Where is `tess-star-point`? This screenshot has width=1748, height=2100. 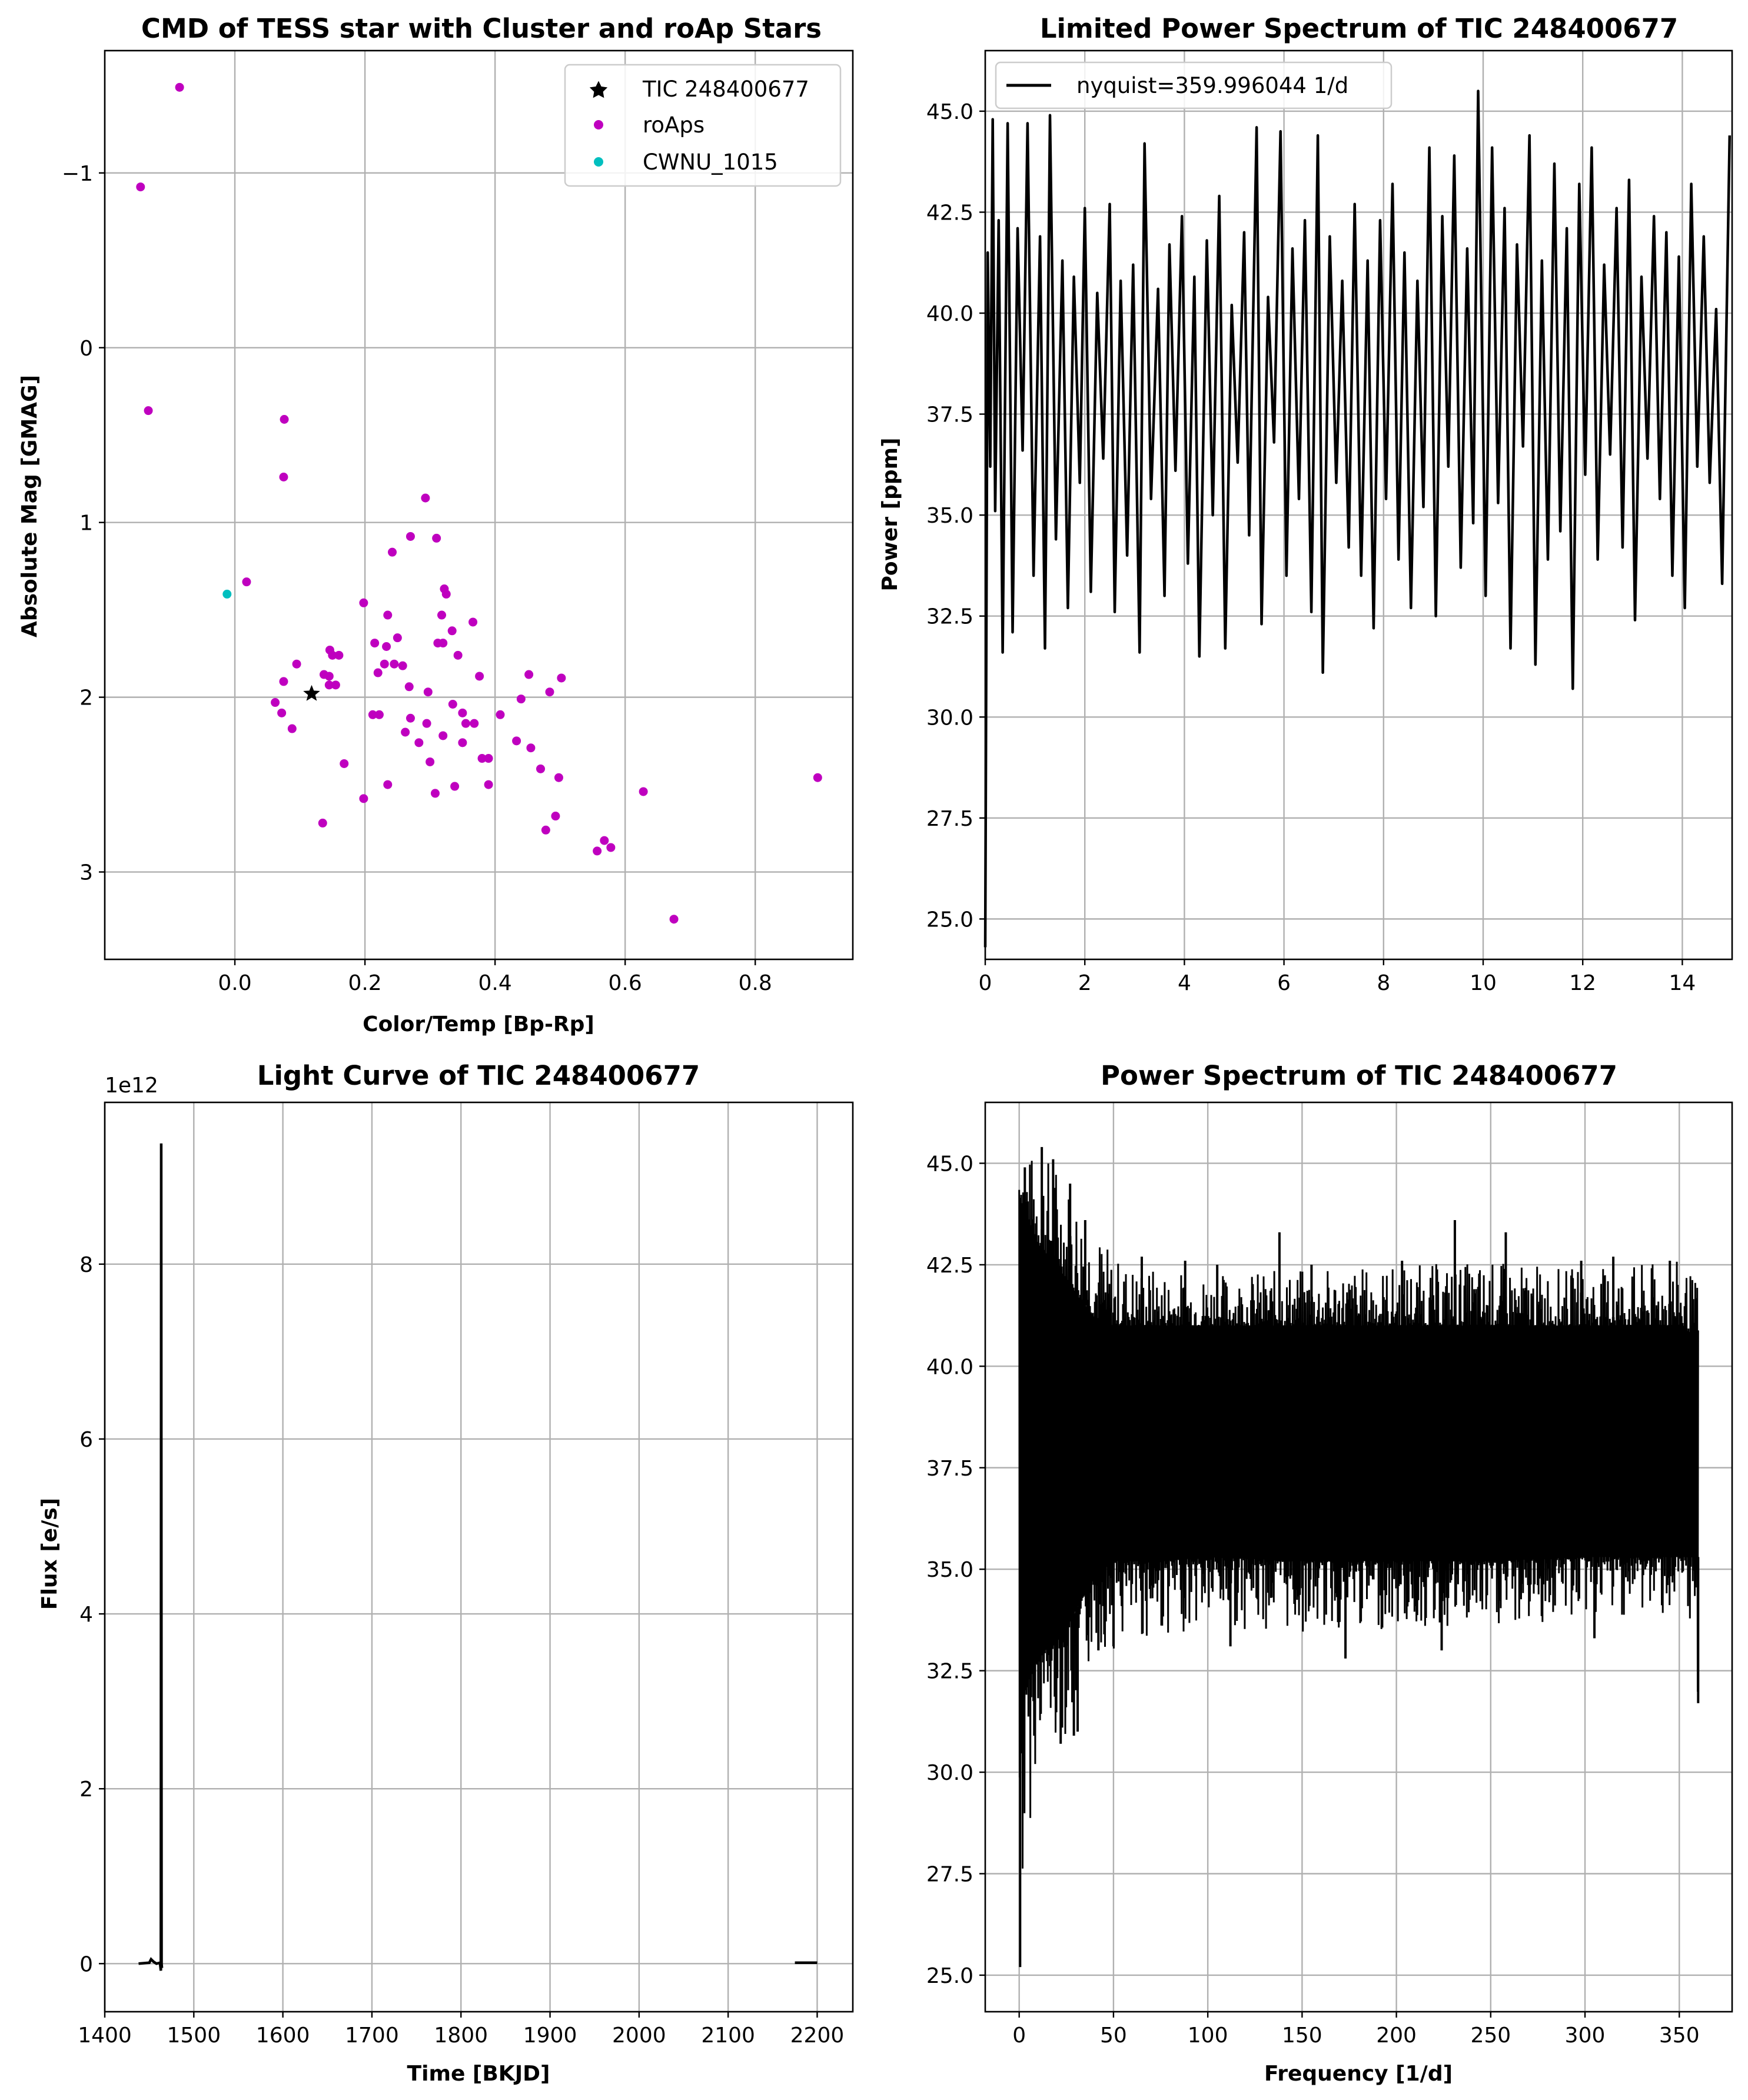 tess-star-point is located at coordinates (311, 693).